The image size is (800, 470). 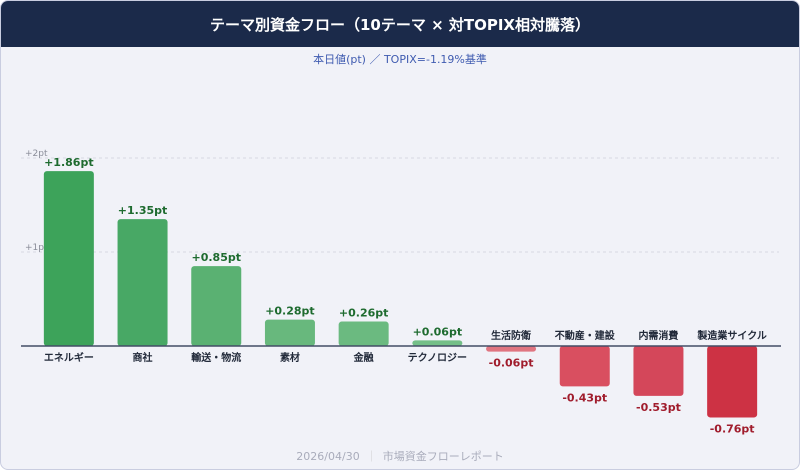 I want to click on y-tick-label: +1pt, so click(x=36, y=248).